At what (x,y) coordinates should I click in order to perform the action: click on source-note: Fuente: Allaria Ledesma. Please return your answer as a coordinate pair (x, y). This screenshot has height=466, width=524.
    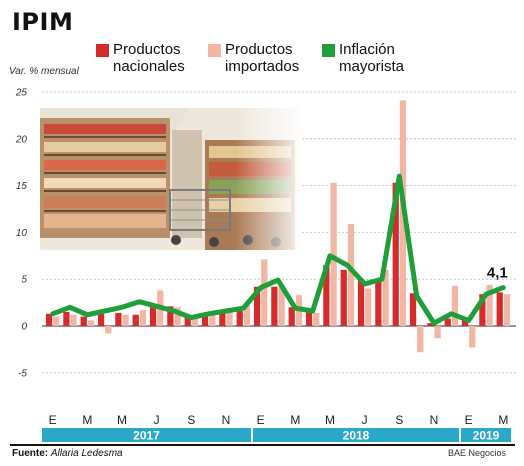
    Looking at the image, I should click on (67, 453).